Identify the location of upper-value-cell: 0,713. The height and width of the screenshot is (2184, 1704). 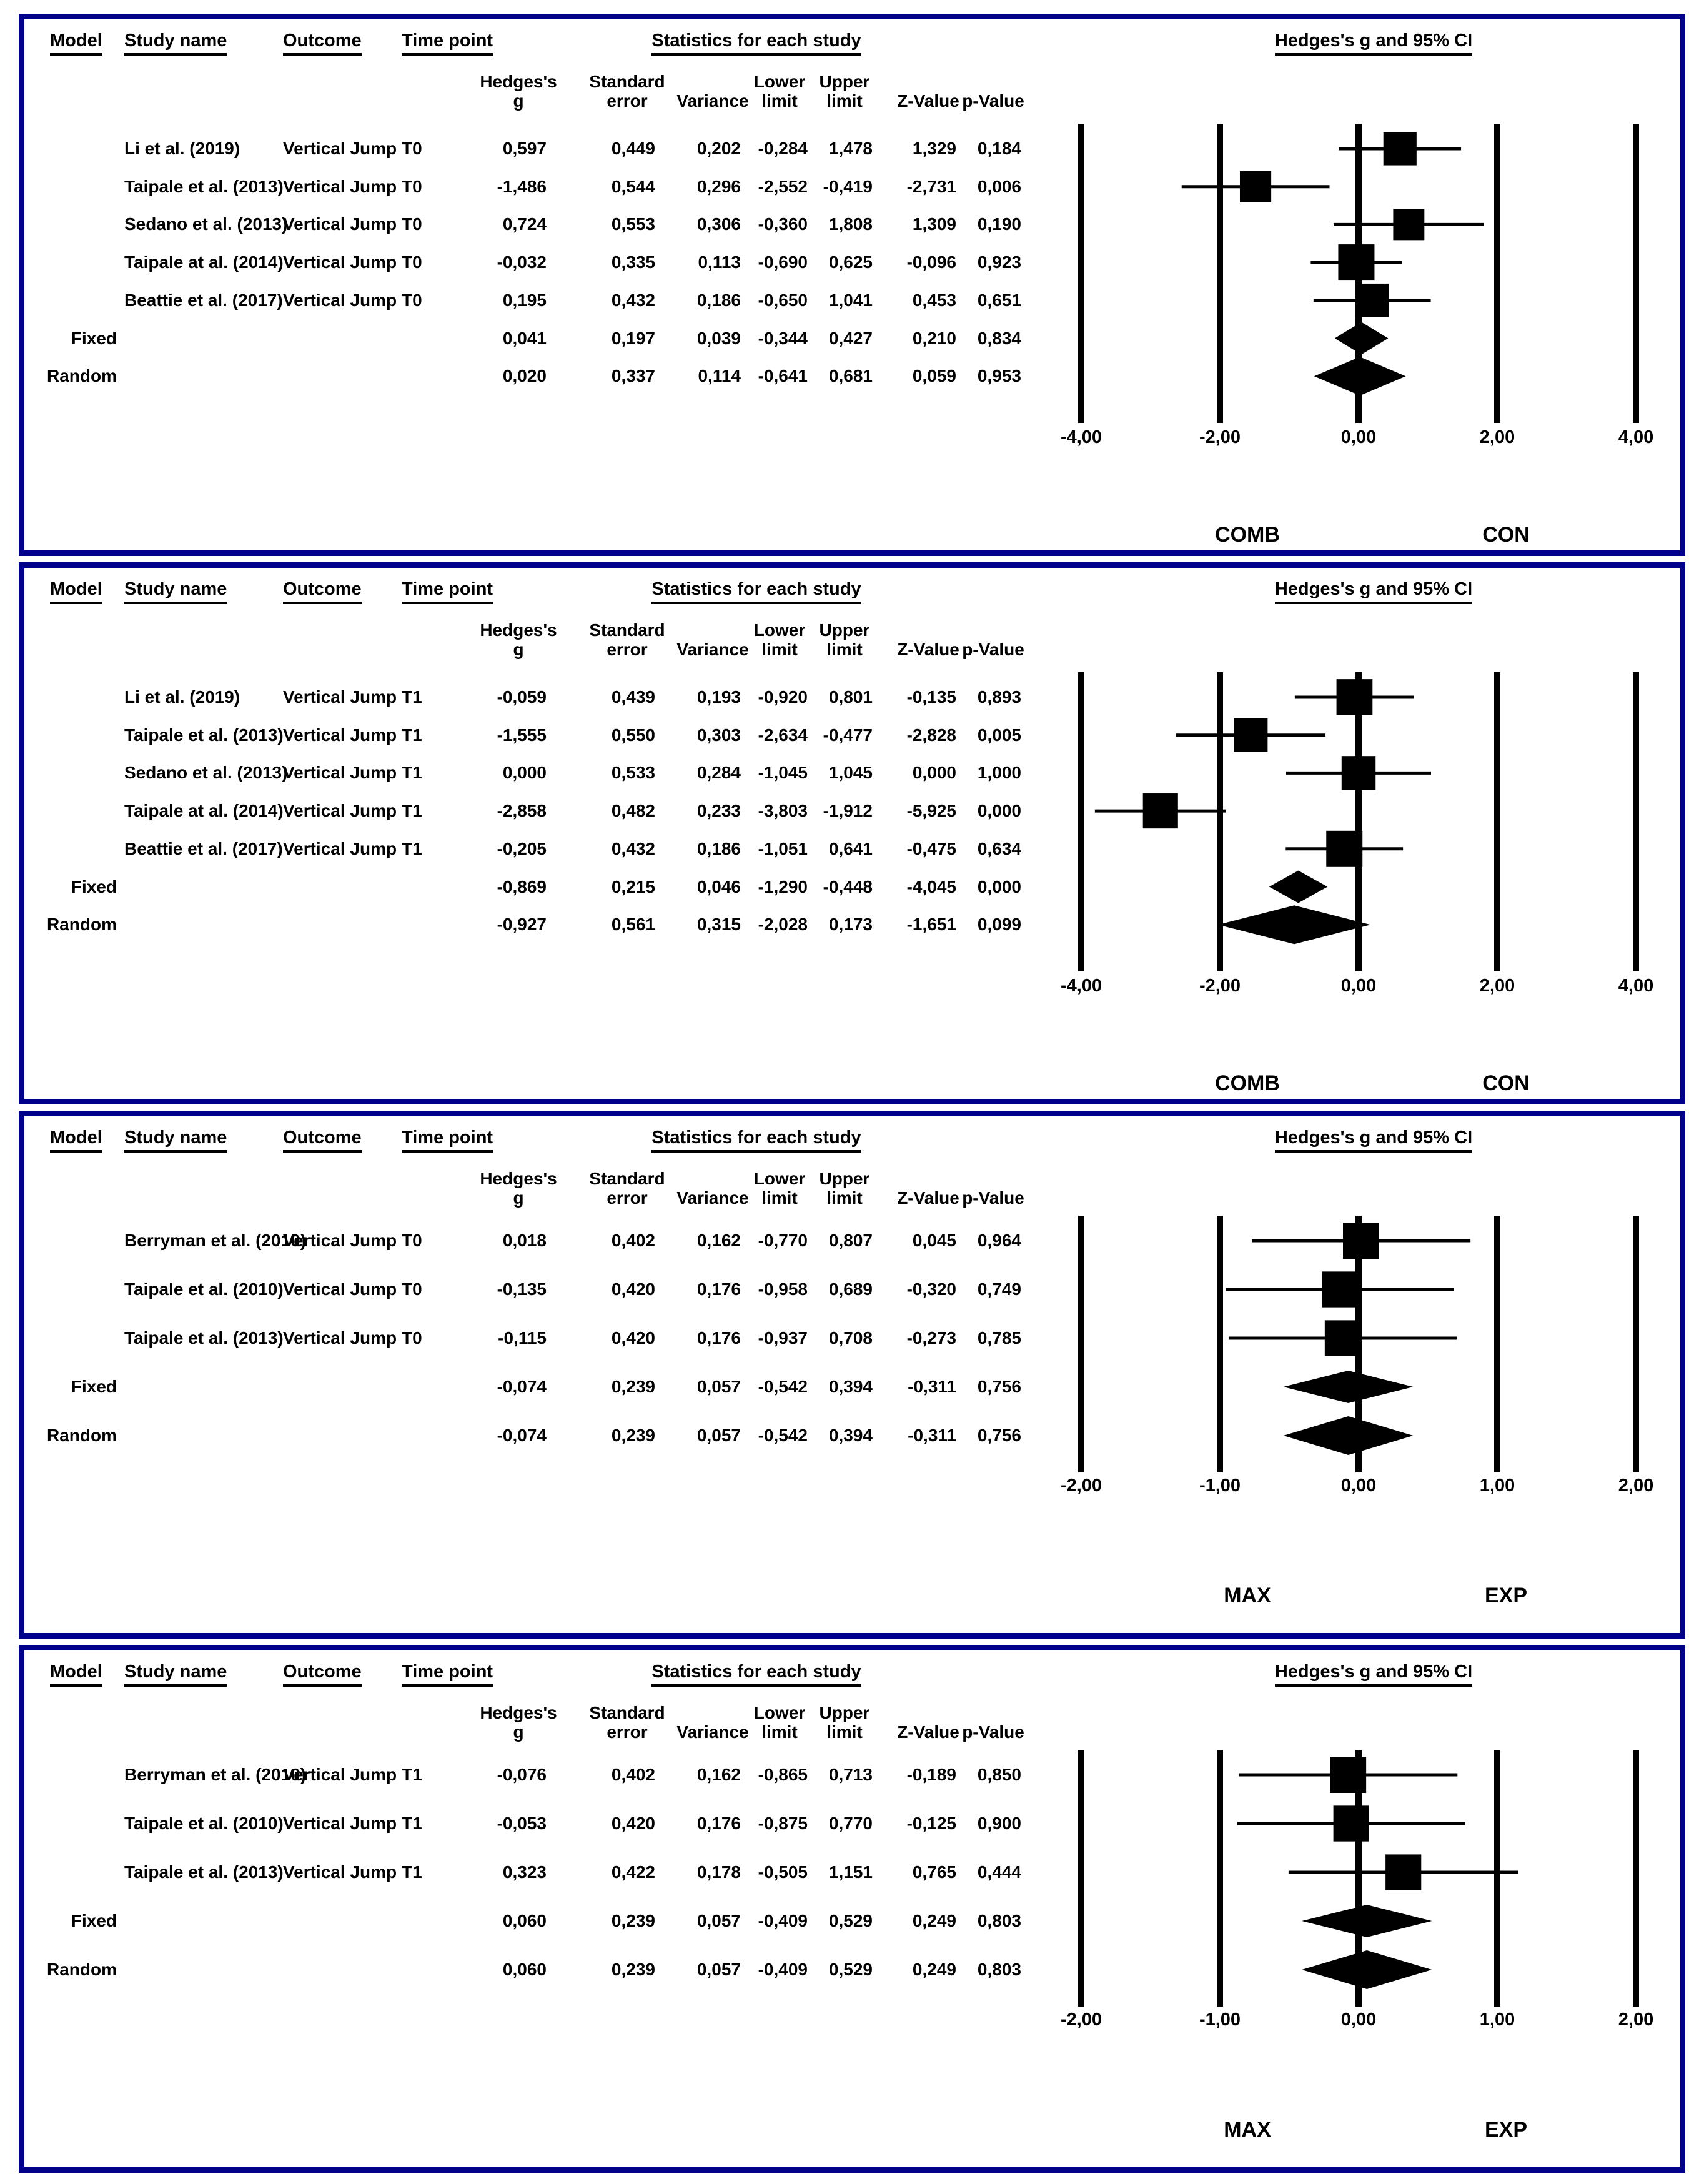
(850, 1774).